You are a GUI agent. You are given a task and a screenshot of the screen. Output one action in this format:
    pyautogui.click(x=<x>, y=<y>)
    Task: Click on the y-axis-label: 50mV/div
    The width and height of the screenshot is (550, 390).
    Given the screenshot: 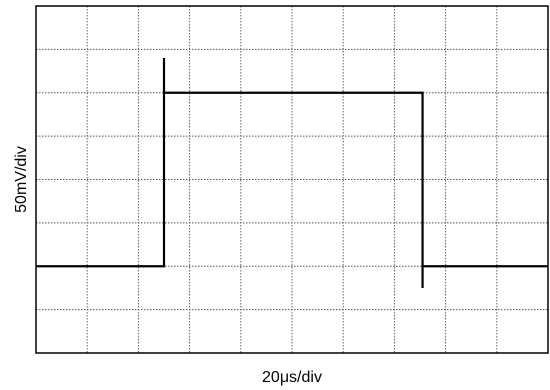 What is the action you would take?
    pyautogui.click(x=21, y=179)
    